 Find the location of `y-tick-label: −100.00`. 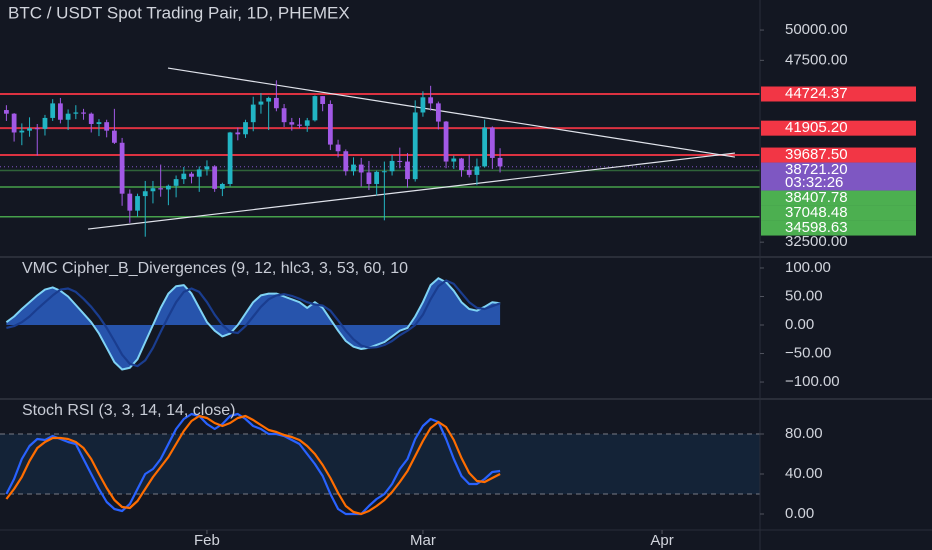

y-tick-label: −100.00 is located at coordinates (812, 381).